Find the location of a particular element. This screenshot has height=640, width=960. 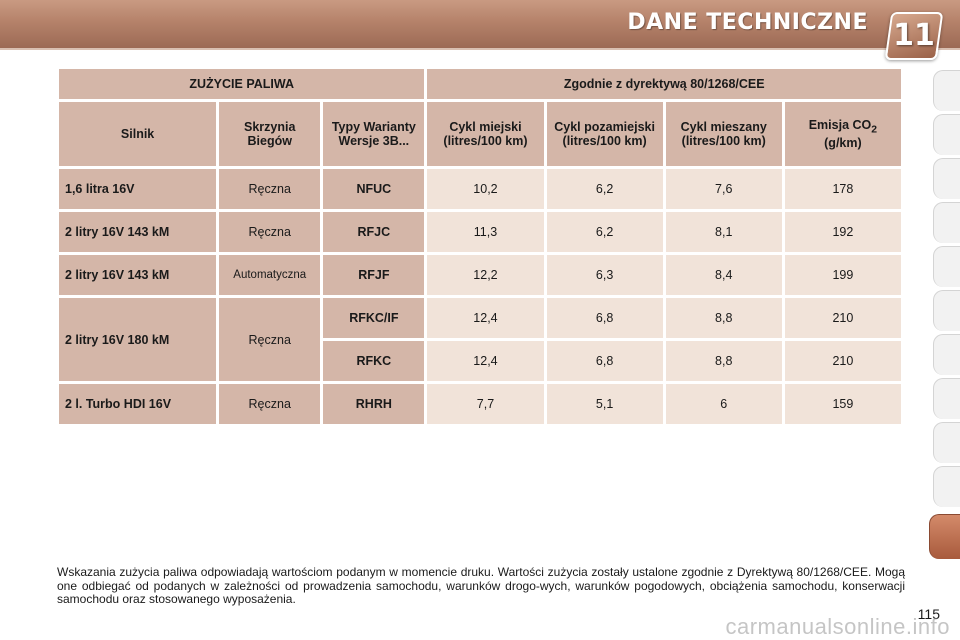

col-header-combined: Cykl mieszany (litres/100 km) is located at coordinates (723, 134).